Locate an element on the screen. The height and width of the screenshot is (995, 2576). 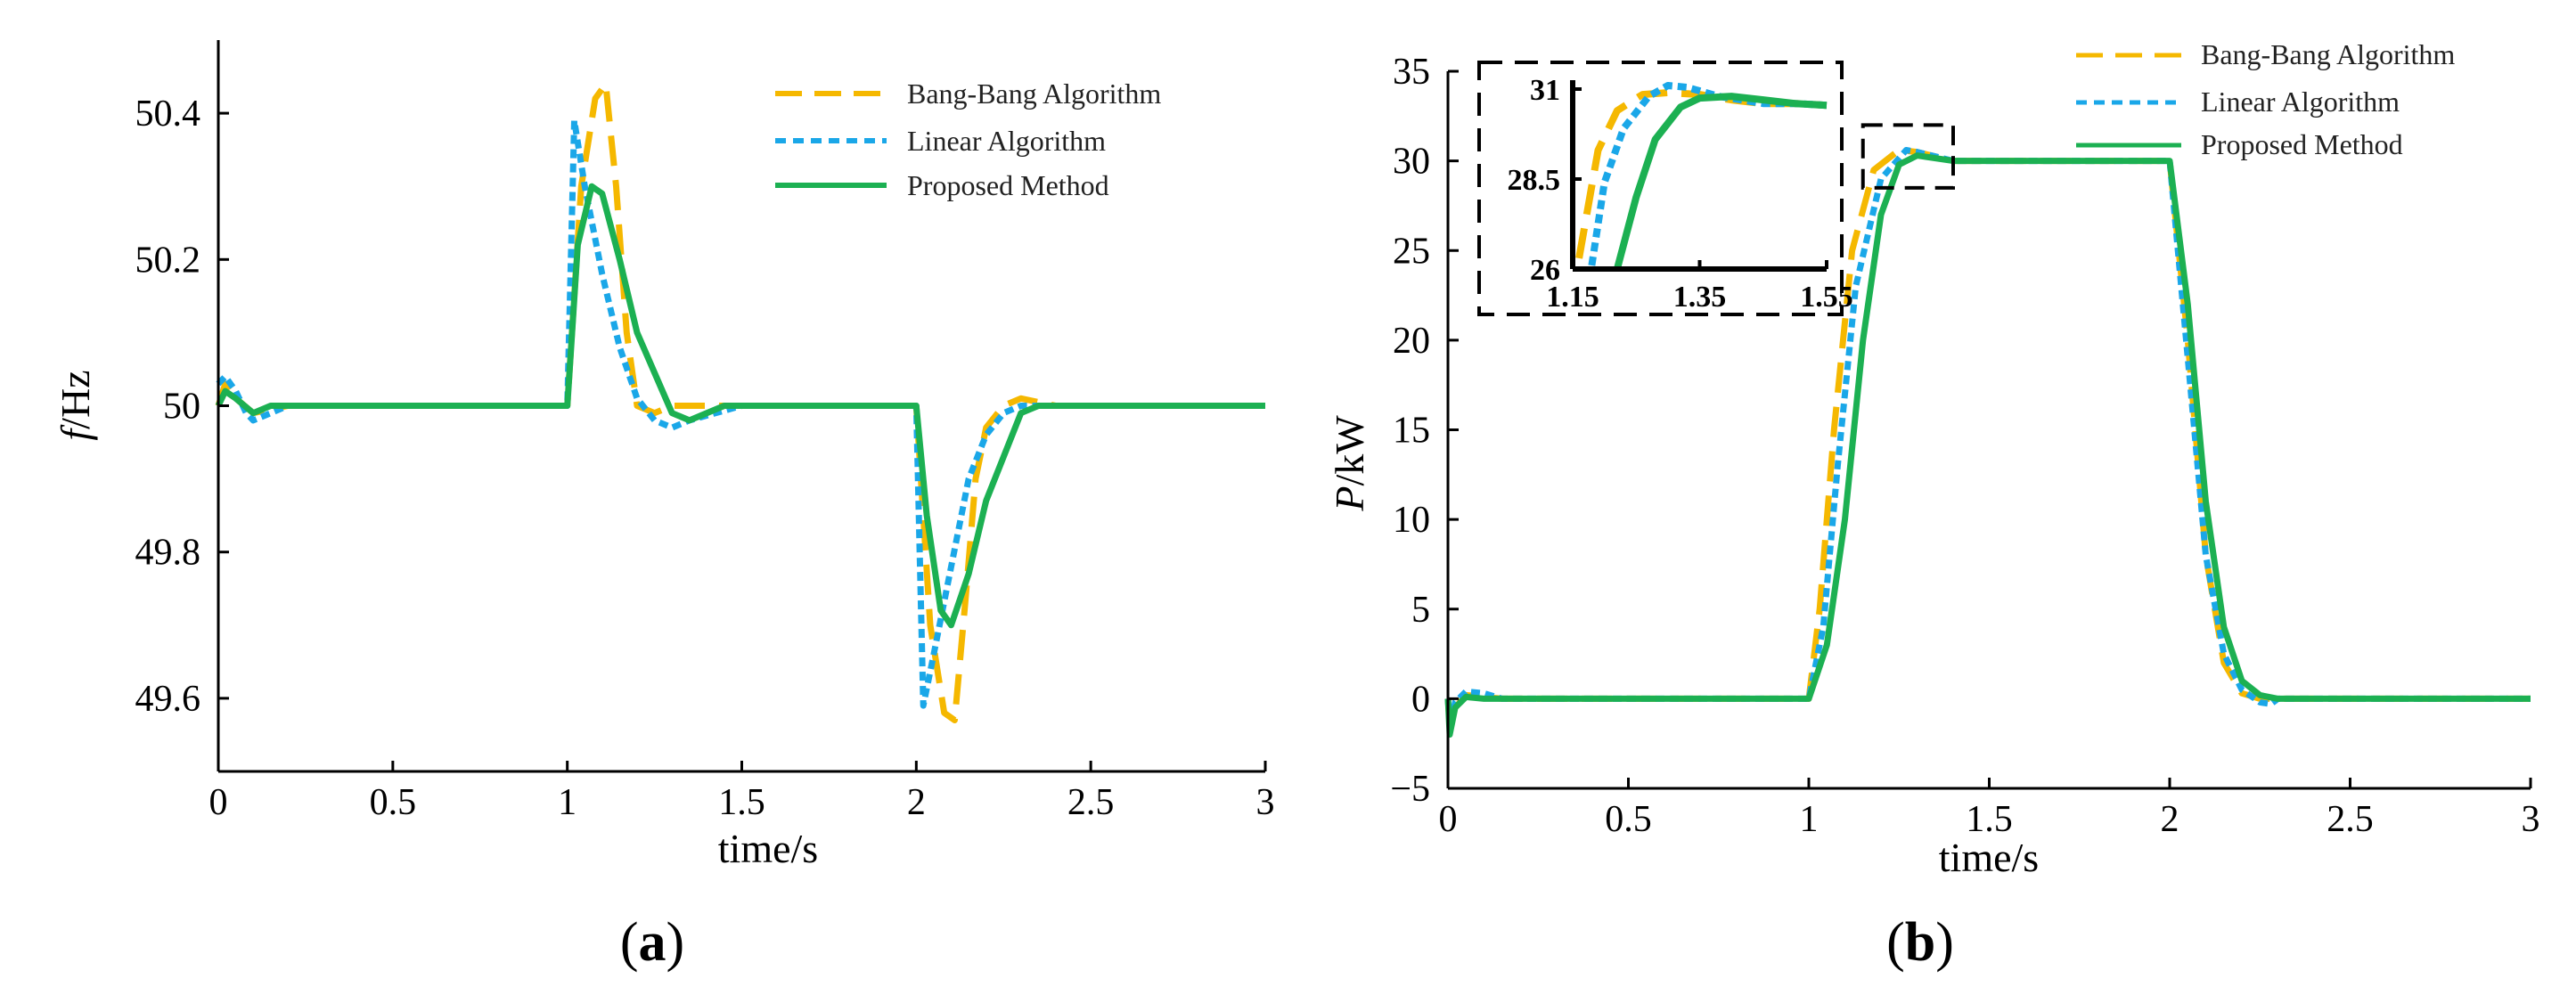
inset-y-tick-label: 26 is located at coordinates (1545, 270).